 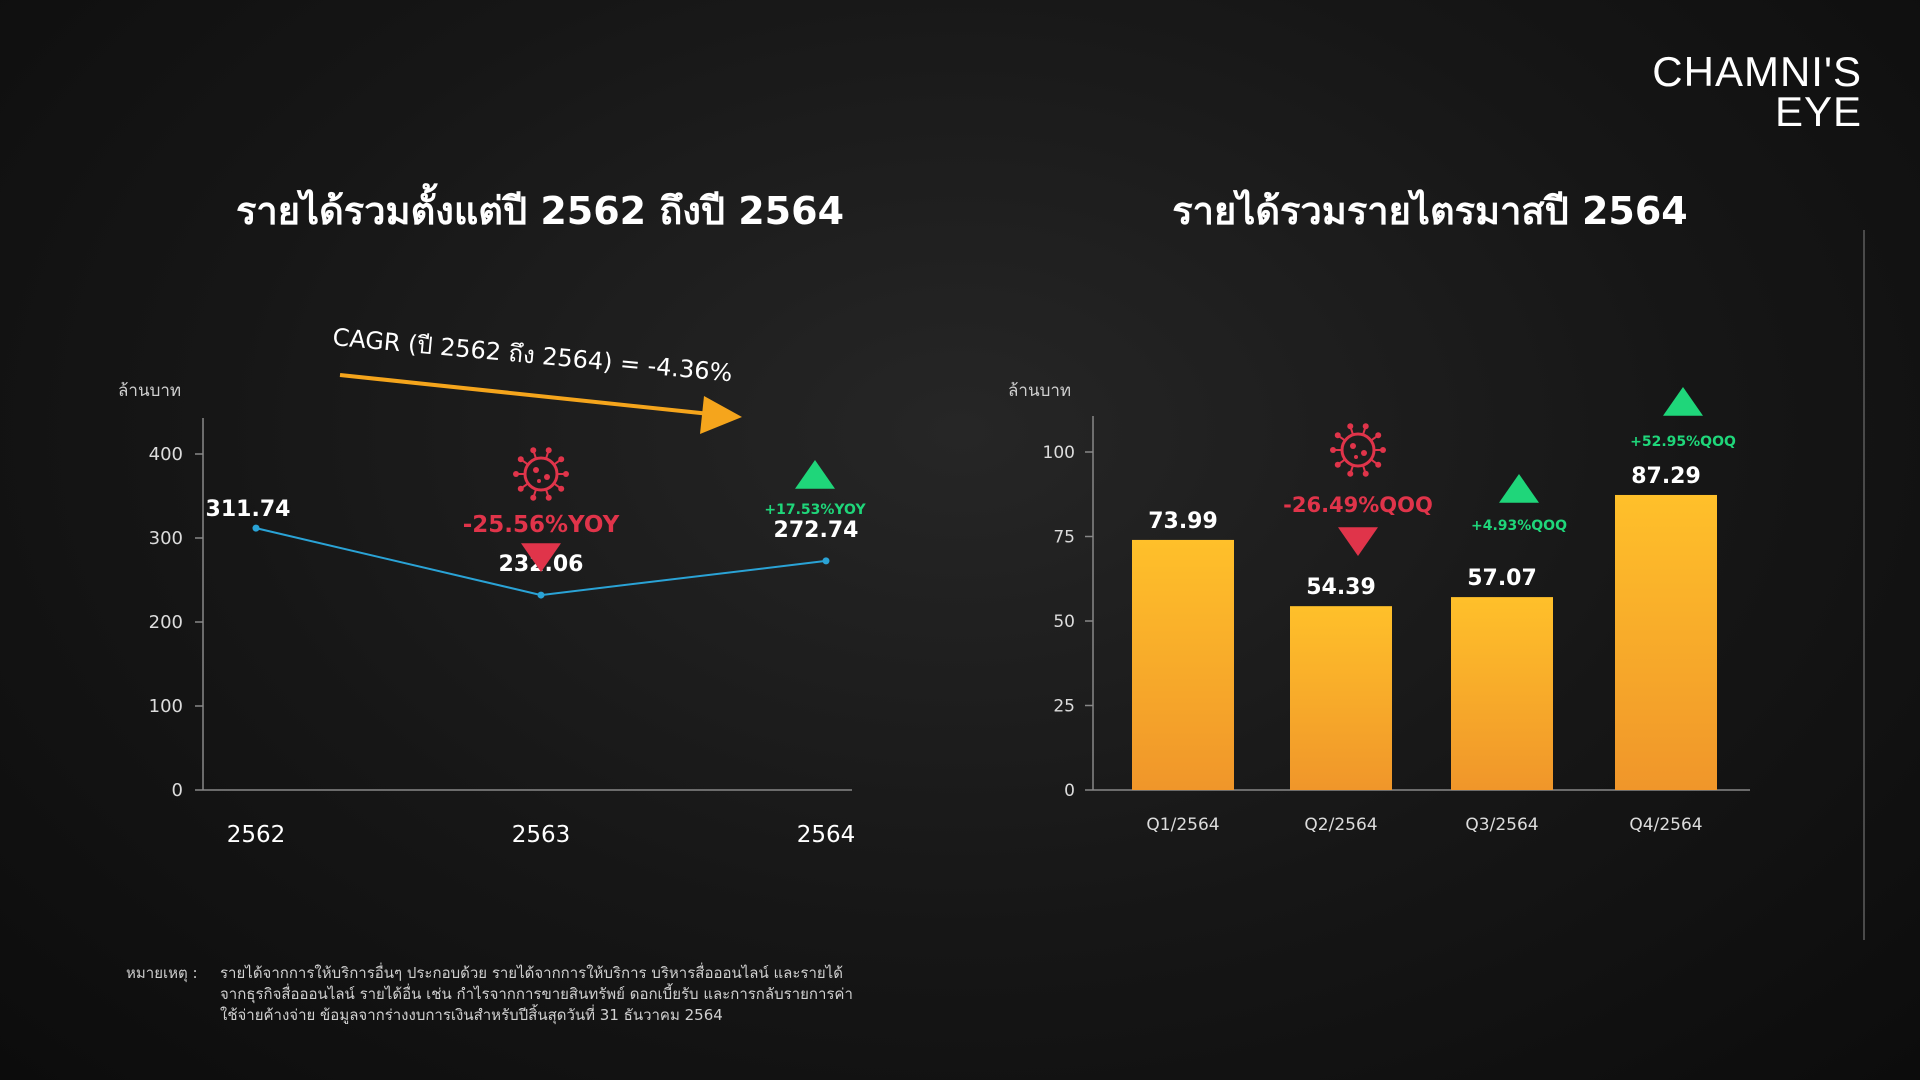 What do you see at coordinates (721, 415) in the screenshot?
I see `cagr-arrow-head` at bounding box center [721, 415].